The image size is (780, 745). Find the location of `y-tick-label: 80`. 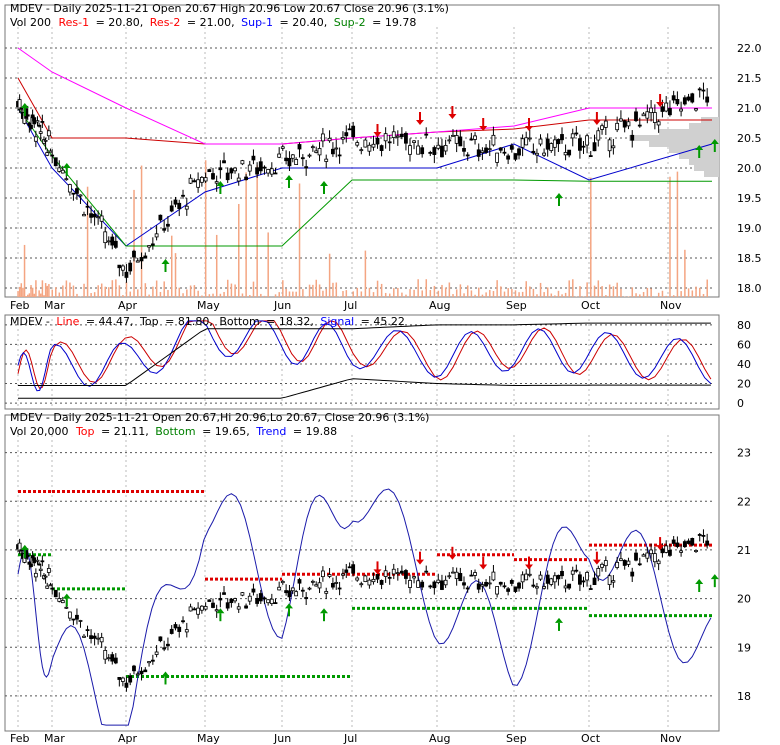

y-tick-label: 80 is located at coordinates (744, 325).